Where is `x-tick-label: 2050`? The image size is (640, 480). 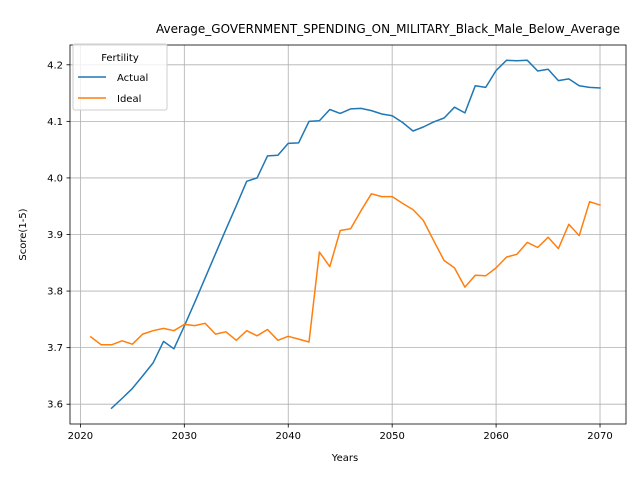
x-tick-label: 2050 is located at coordinates (391, 436).